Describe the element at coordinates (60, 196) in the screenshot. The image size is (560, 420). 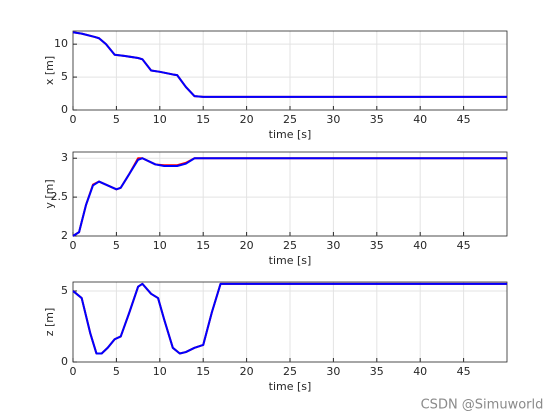
I see `y-tick-label: 2.5` at that location.